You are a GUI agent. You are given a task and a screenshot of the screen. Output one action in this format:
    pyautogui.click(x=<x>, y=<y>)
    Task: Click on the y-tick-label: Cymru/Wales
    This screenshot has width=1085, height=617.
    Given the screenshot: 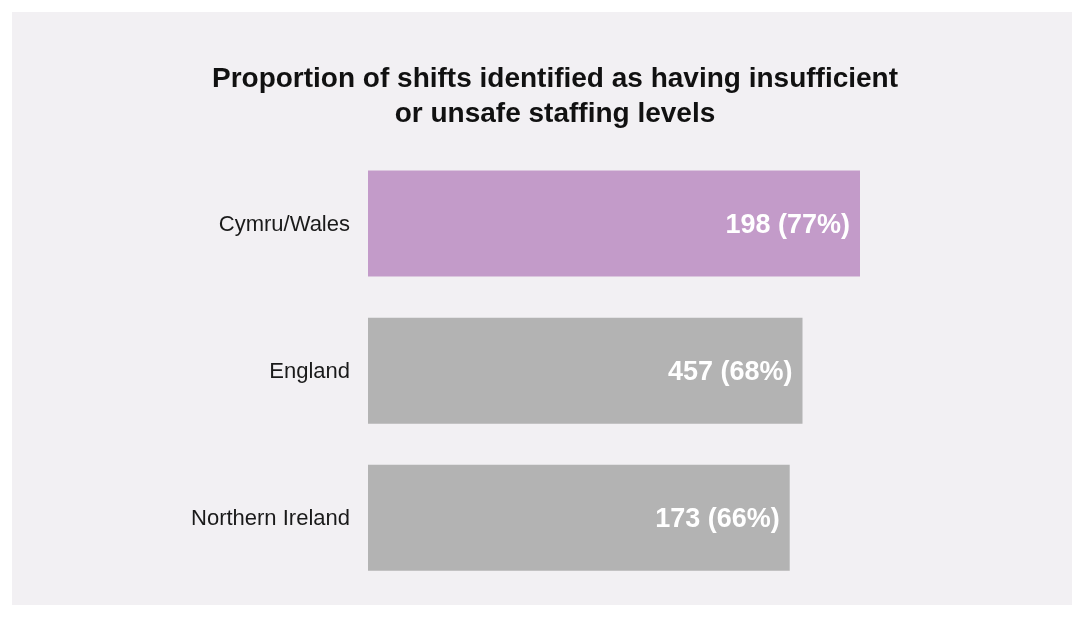 What is the action you would take?
    pyautogui.click(x=284, y=223)
    